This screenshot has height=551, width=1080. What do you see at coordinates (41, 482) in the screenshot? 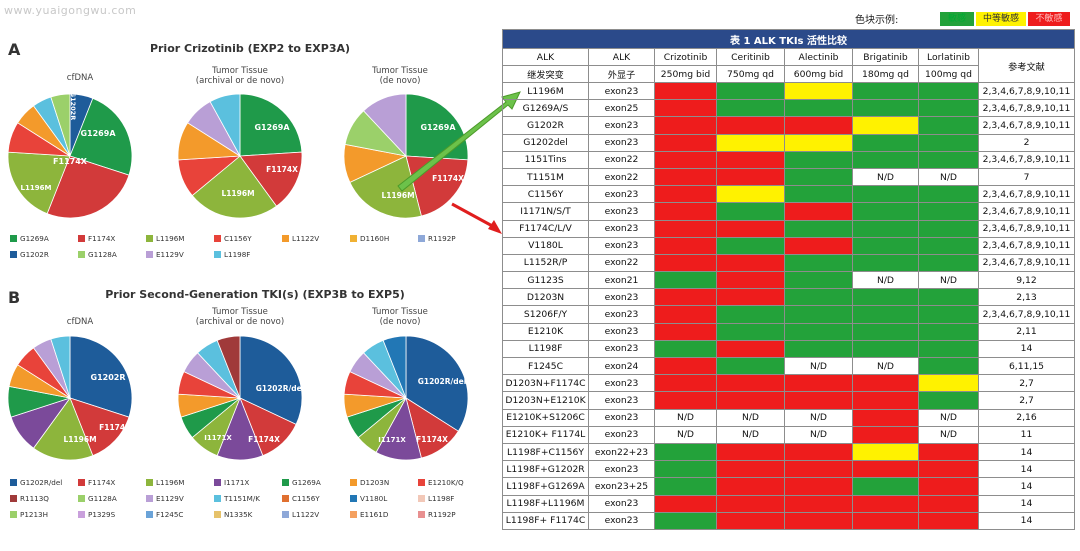
I see `legend-label: G1202R/del` at bounding box center [41, 482].